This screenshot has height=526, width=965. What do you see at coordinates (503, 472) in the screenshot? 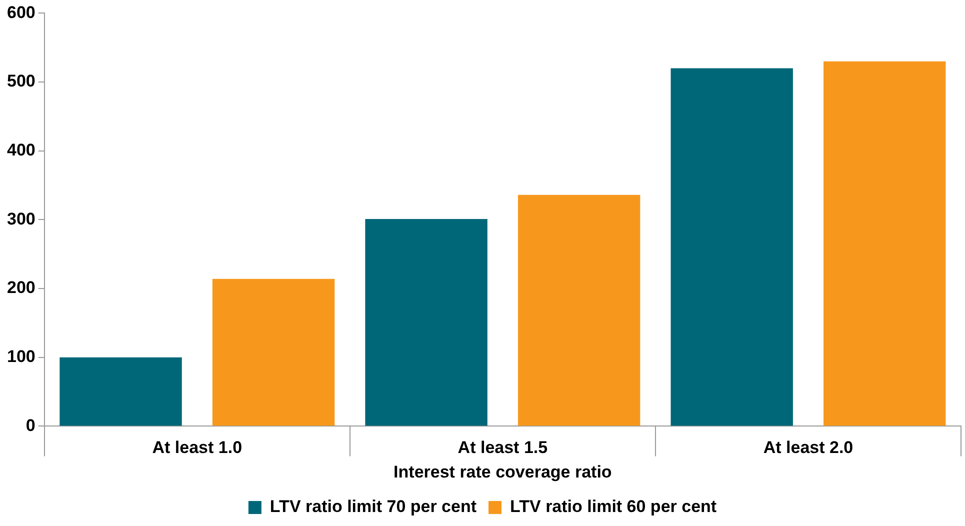
I see `x-axis-title: Interest rate coverage ratio` at bounding box center [503, 472].